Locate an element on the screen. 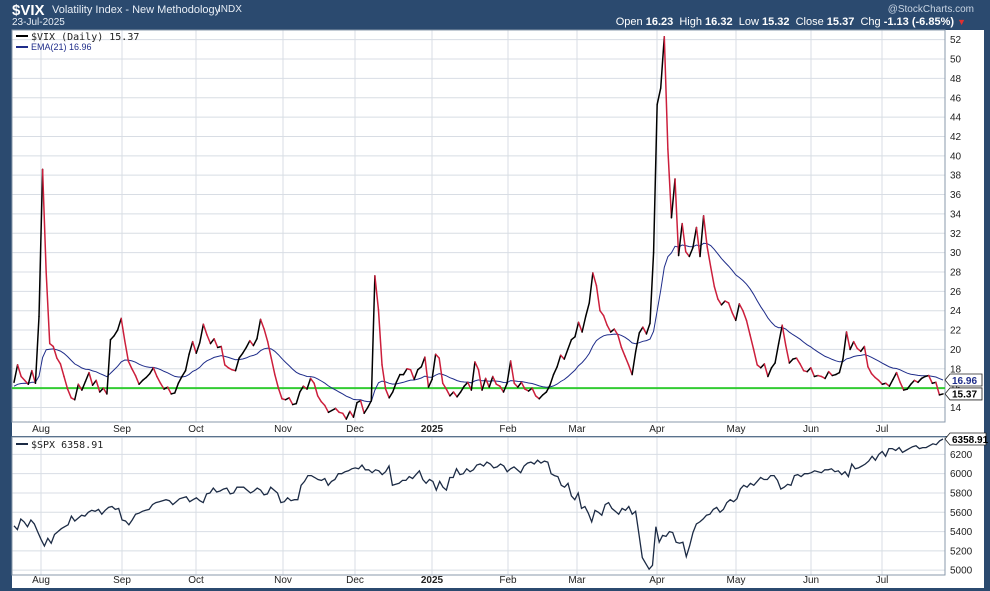 This screenshot has height=591, width=990. quote-date: 23-Jul-2025 is located at coordinates (38, 22).